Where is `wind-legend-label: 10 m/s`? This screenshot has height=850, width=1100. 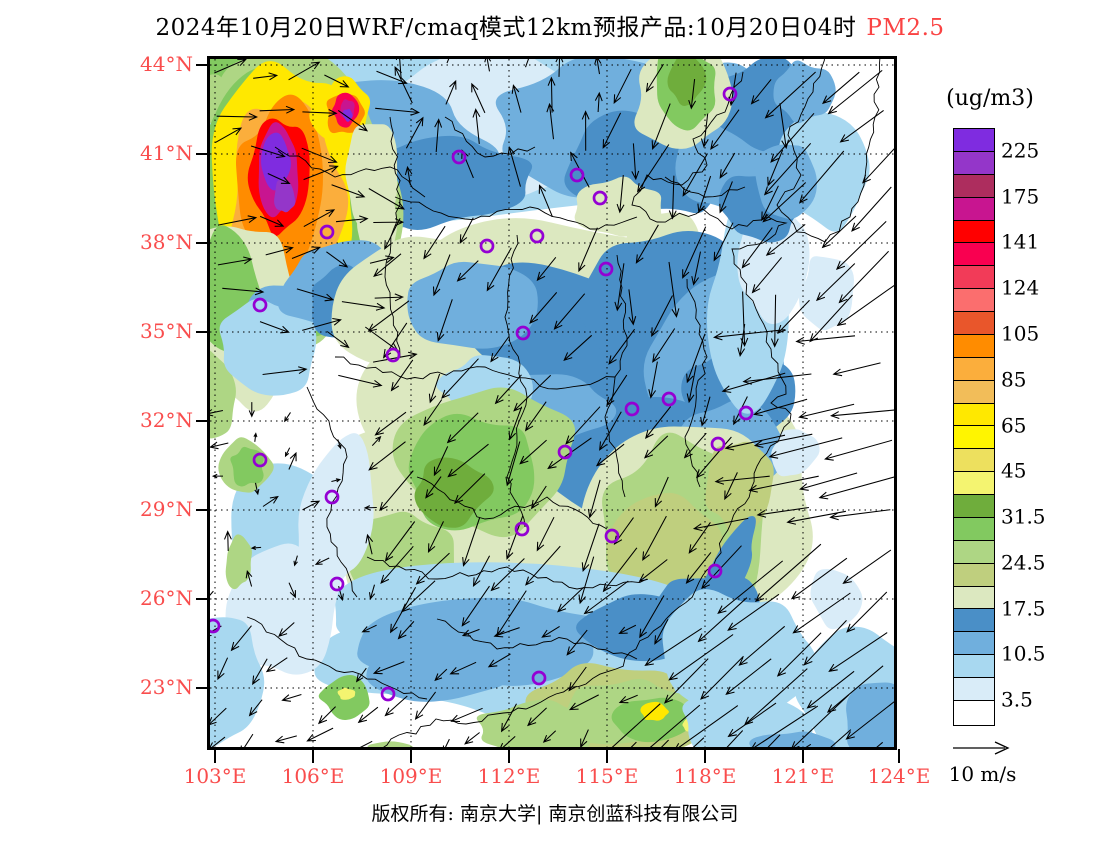 wind-legend-label: 10 m/s is located at coordinates (982, 774).